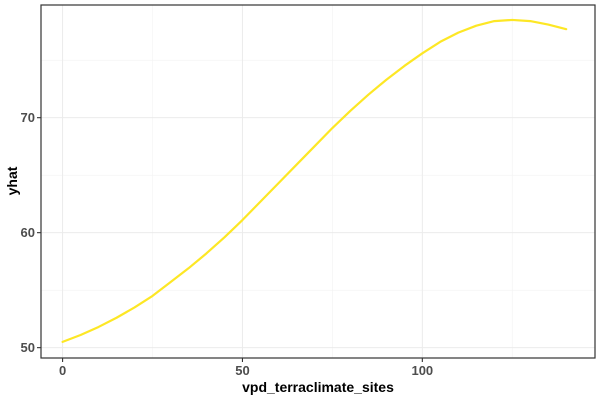 This screenshot has height=400, width=600. Describe the element at coordinates (422, 370) in the screenshot. I see `x-tick-label: 100` at that location.